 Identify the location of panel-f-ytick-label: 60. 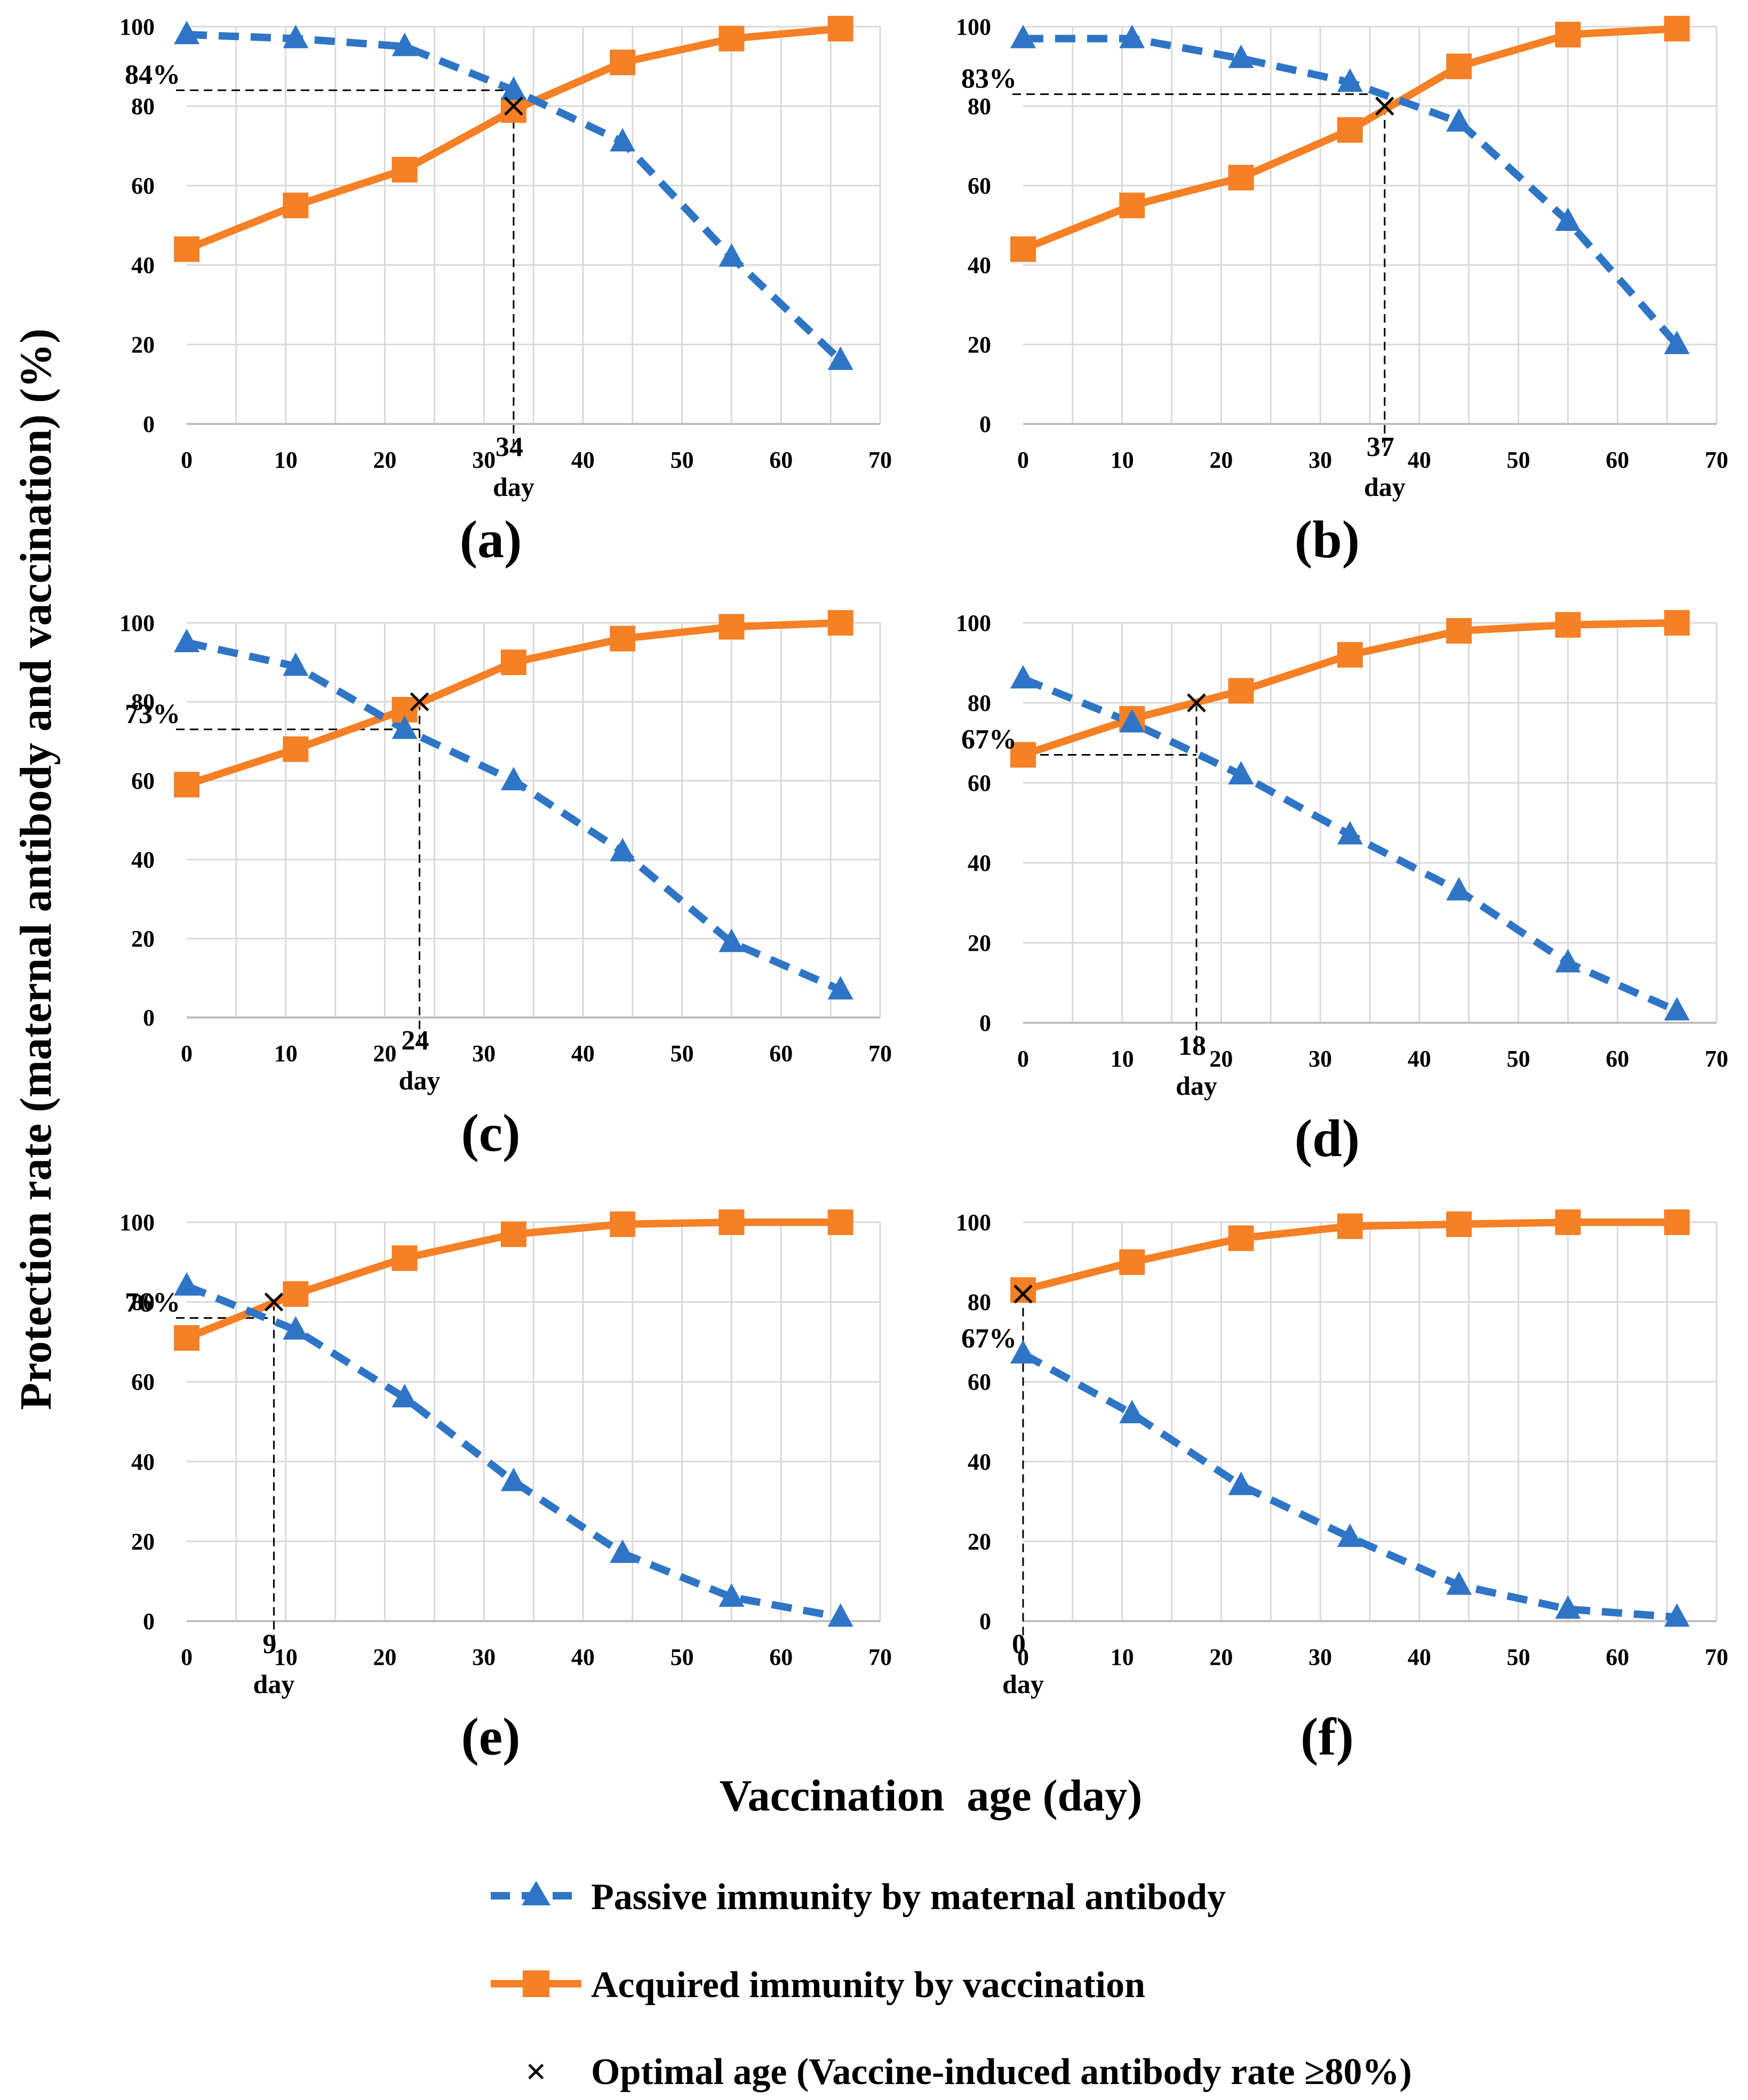
(980, 1382).